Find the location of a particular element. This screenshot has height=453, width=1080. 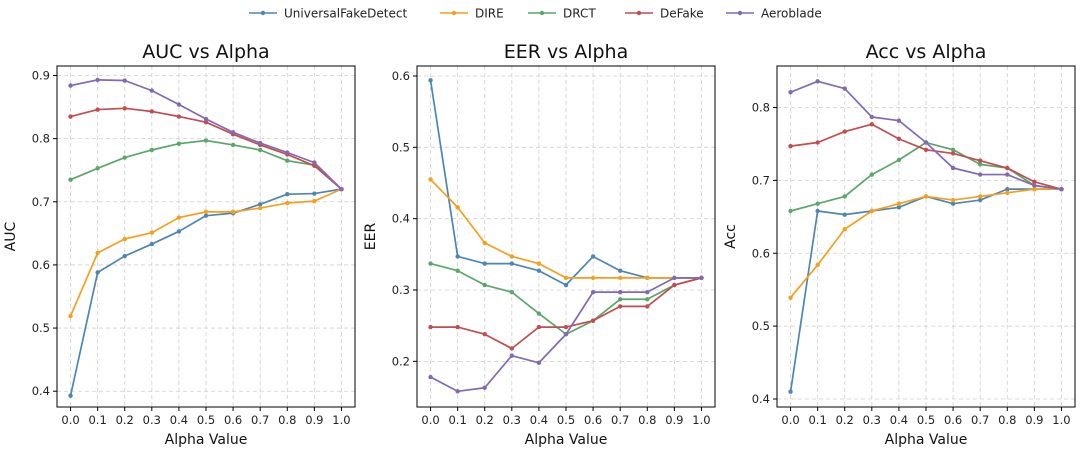

legend-item-aeroblade: Aeroblade is located at coordinates (774, 14).